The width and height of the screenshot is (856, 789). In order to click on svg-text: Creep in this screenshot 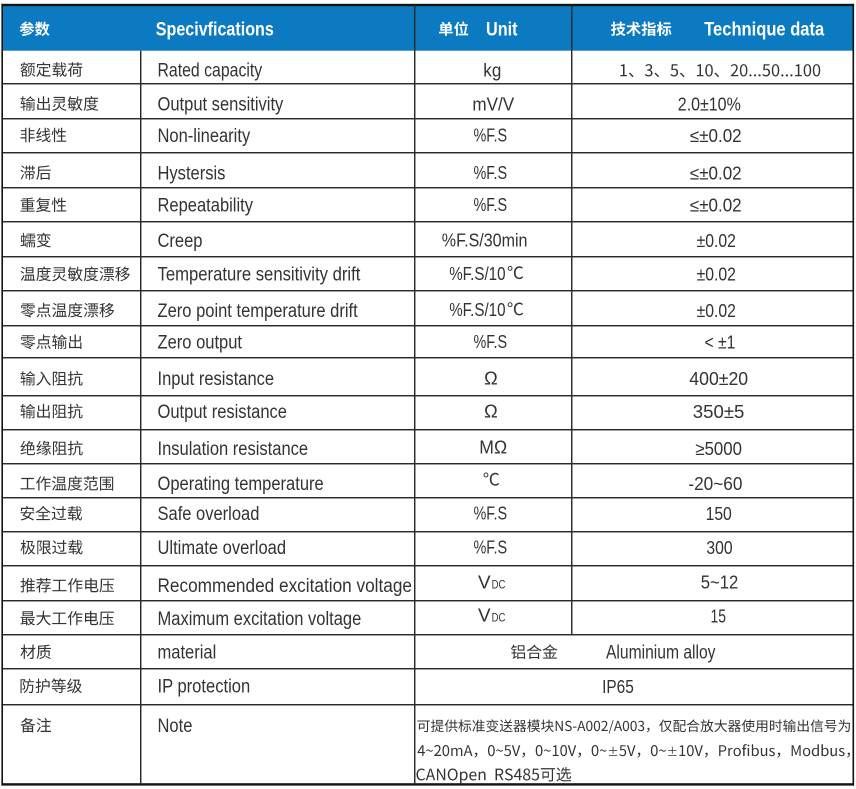, I will do `click(180, 241)`.